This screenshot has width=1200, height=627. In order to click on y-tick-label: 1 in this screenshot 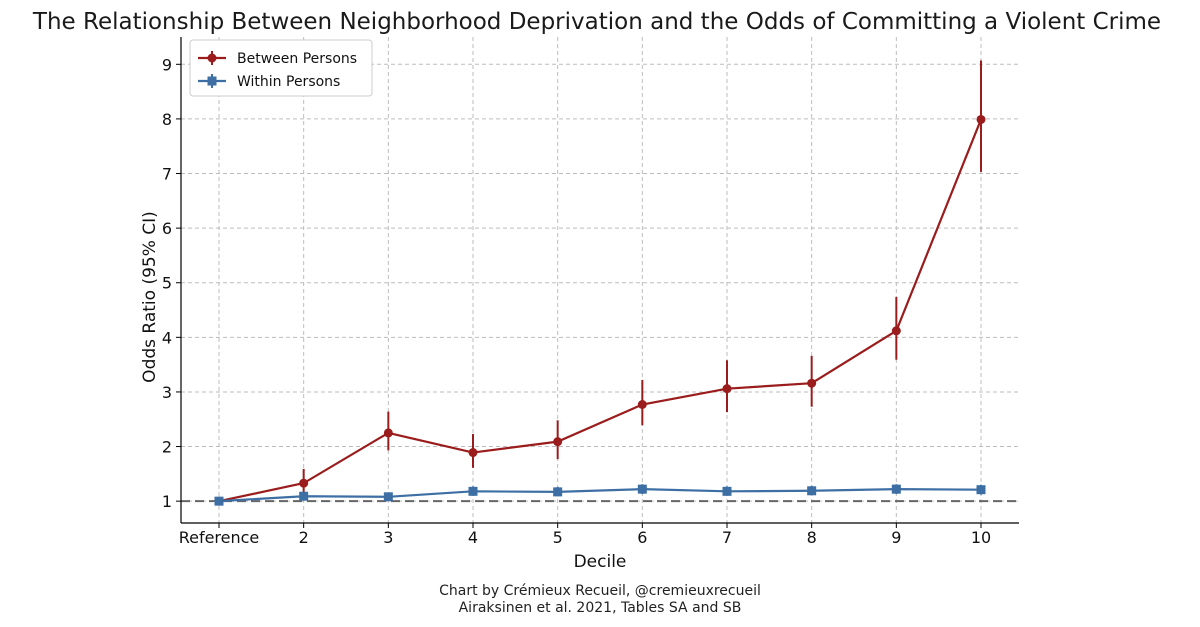, I will do `click(167, 501)`.